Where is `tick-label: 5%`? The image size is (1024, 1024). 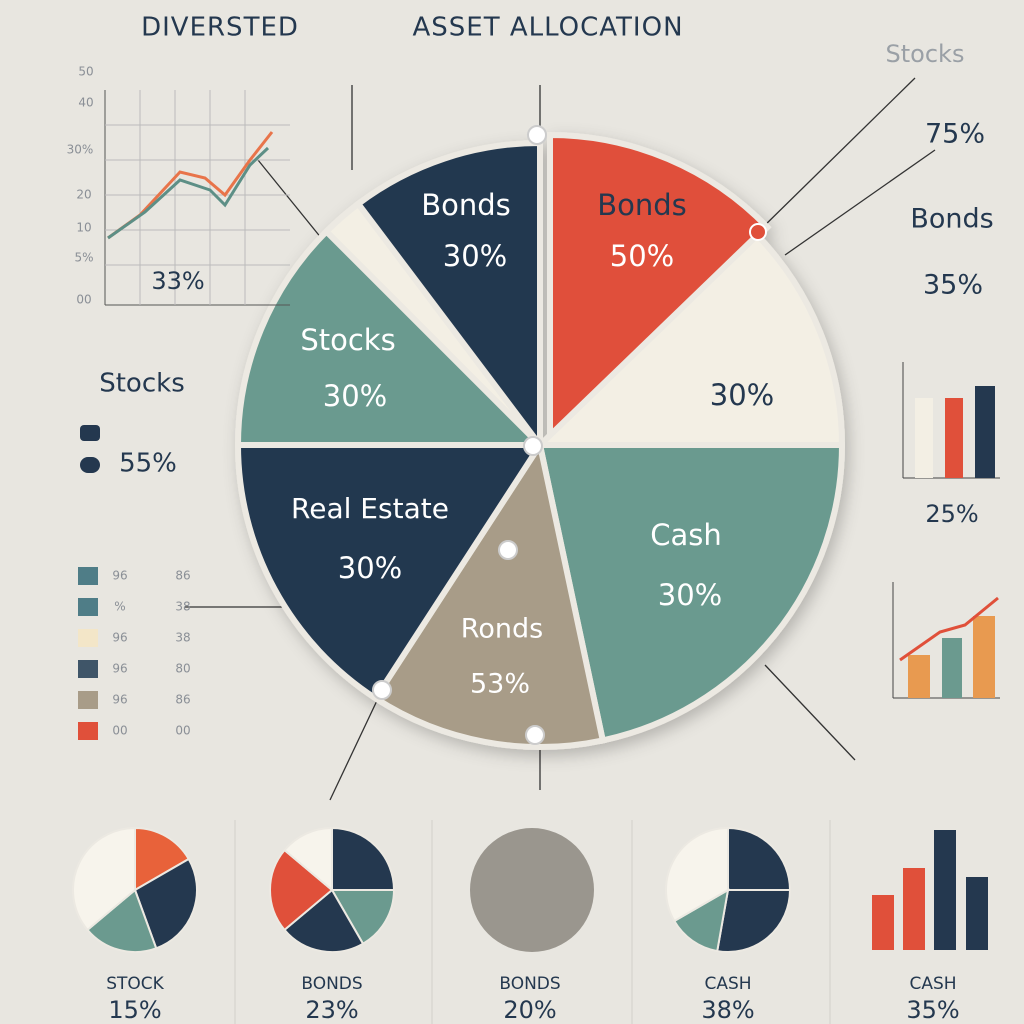
tick-label: 5% is located at coordinates (83, 258).